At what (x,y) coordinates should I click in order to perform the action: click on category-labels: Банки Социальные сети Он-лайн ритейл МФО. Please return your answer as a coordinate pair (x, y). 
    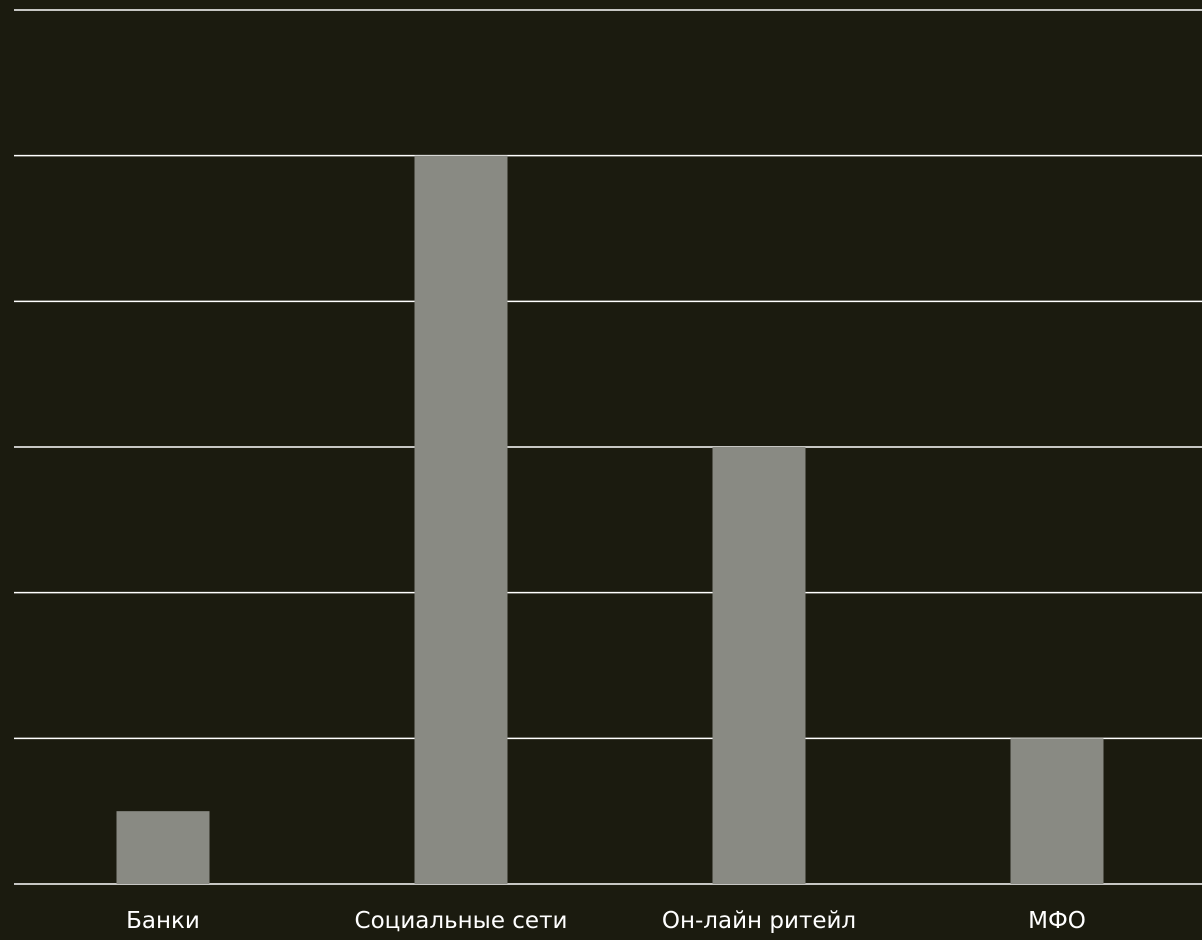
    Looking at the image, I should click on (606, 921).